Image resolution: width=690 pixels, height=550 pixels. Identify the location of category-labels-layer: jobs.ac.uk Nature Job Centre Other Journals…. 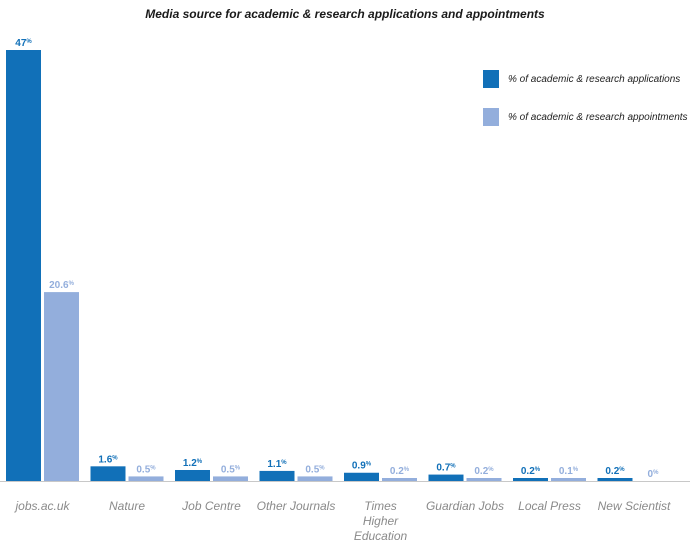
(342, 521).